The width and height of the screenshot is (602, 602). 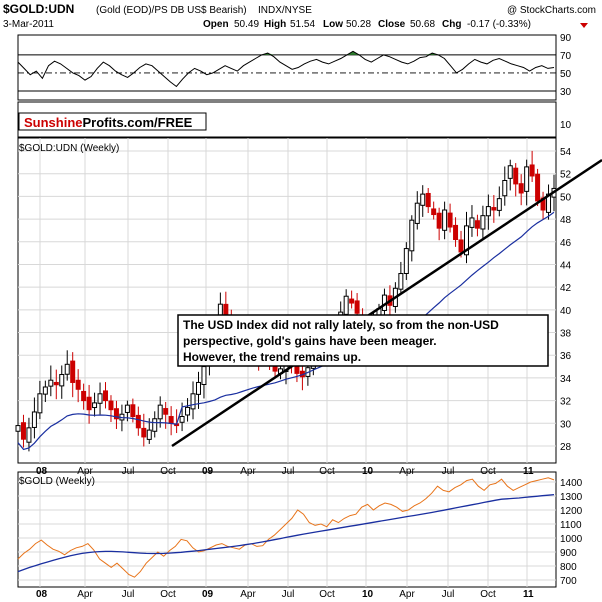 I want to click on x-tick-label: 09, so click(x=208, y=471).